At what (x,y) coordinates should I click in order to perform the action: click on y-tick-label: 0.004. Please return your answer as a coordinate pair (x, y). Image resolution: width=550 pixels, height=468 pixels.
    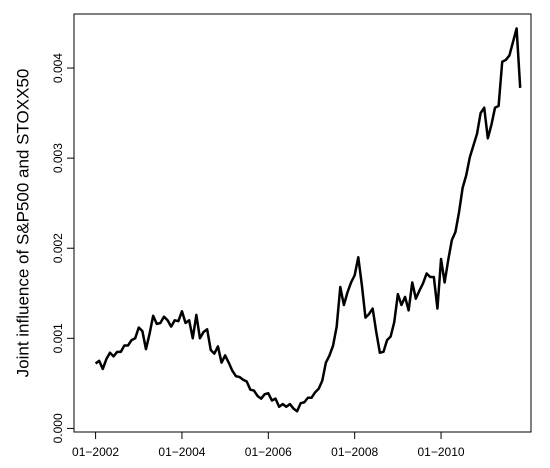
    Looking at the image, I should click on (58, 68).